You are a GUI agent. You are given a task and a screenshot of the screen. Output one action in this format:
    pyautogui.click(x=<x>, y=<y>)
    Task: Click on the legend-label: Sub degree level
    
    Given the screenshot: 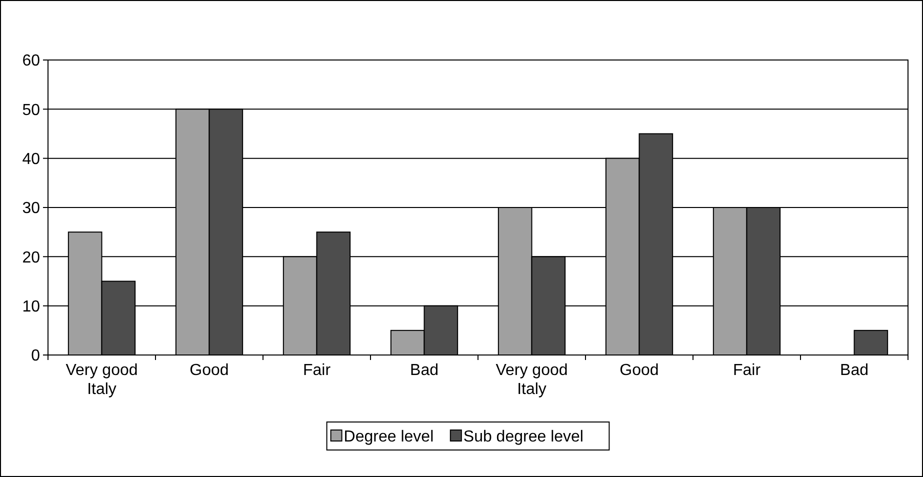 What is the action you would take?
    pyautogui.click(x=523, y=437)
    